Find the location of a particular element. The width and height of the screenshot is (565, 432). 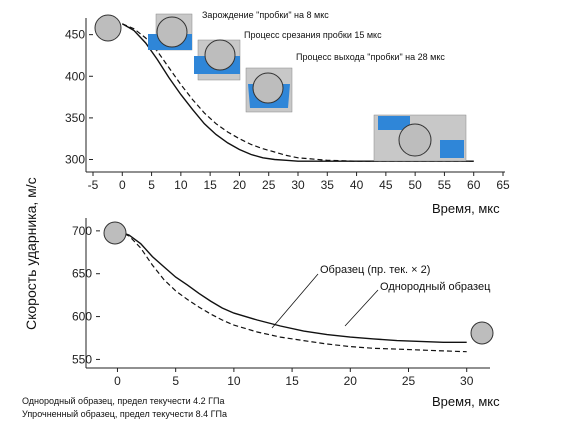

bottom-x-tick-label: 20 is located at coordinates (351, 381).